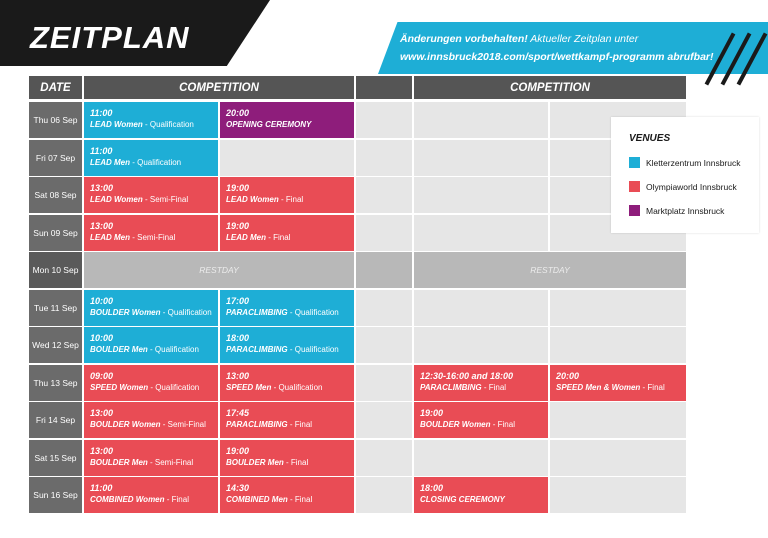 Image resolution: width=768 pixels, height=538 pixels. I want to click on event-cell: 13:00 LEAD Men - Semi-Final, so click(151, 232).